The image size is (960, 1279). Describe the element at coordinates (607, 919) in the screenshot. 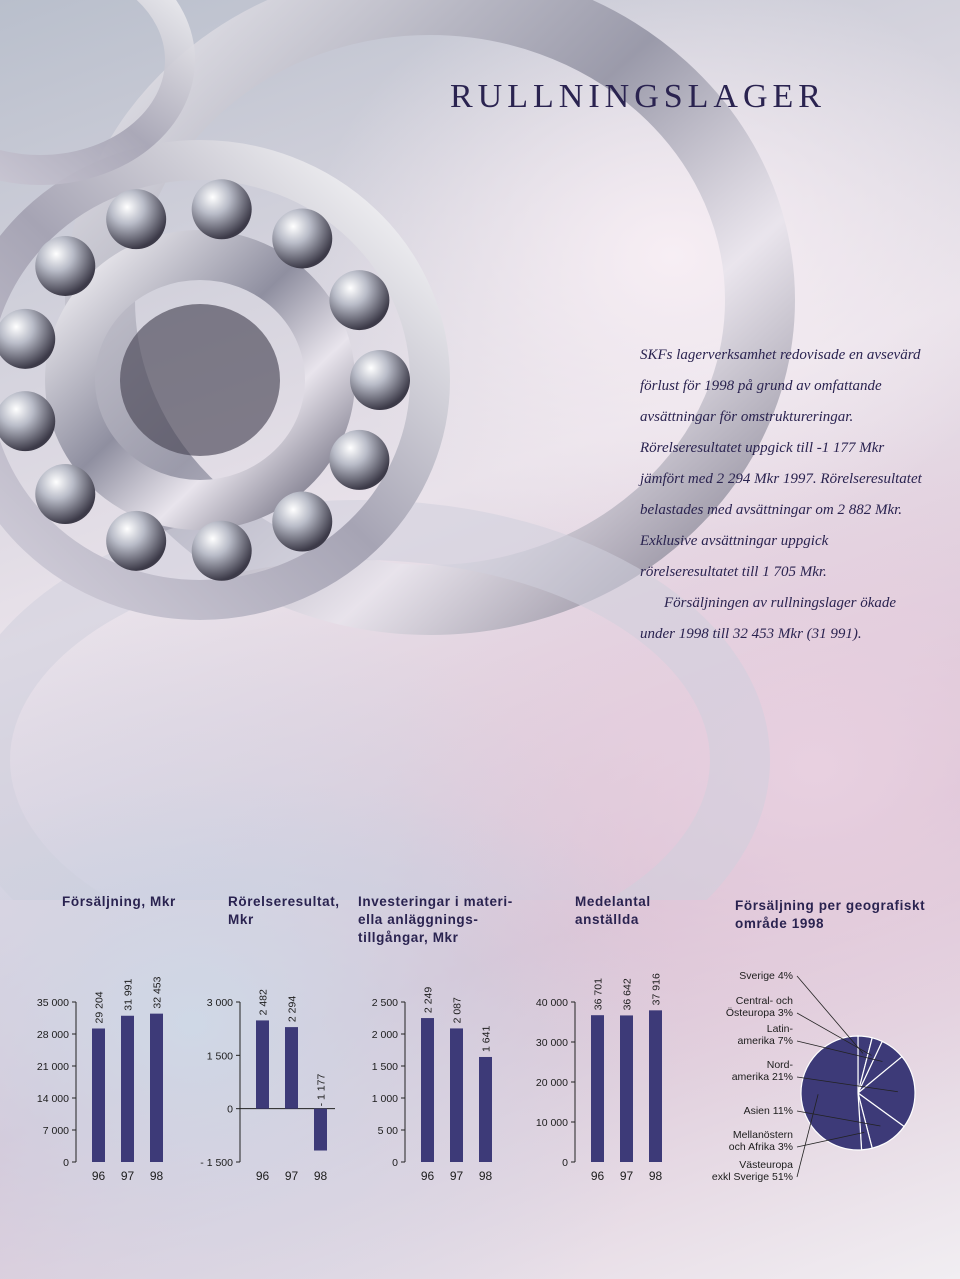

I see `chart-title: anställda` at that location.